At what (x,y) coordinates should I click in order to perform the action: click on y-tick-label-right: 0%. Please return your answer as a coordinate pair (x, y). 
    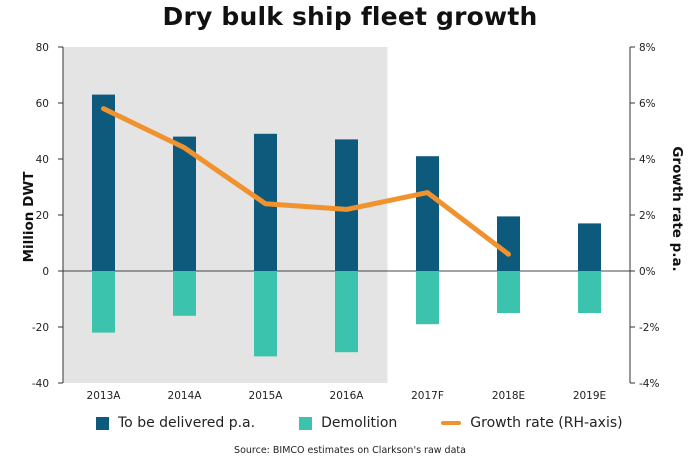
    Looking at the image, I should click on (647, 272).